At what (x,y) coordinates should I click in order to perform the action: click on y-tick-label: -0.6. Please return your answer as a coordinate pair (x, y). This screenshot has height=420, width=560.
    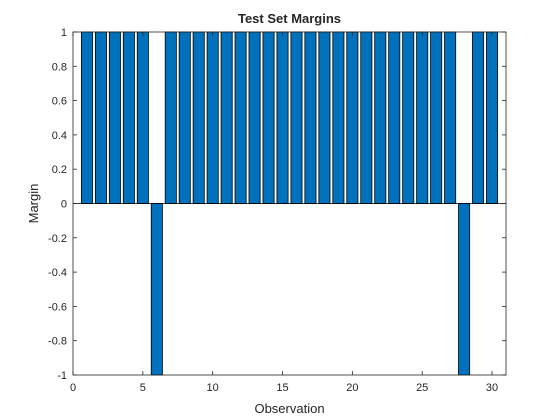
    Looking at the image, I should click on (57, 307).